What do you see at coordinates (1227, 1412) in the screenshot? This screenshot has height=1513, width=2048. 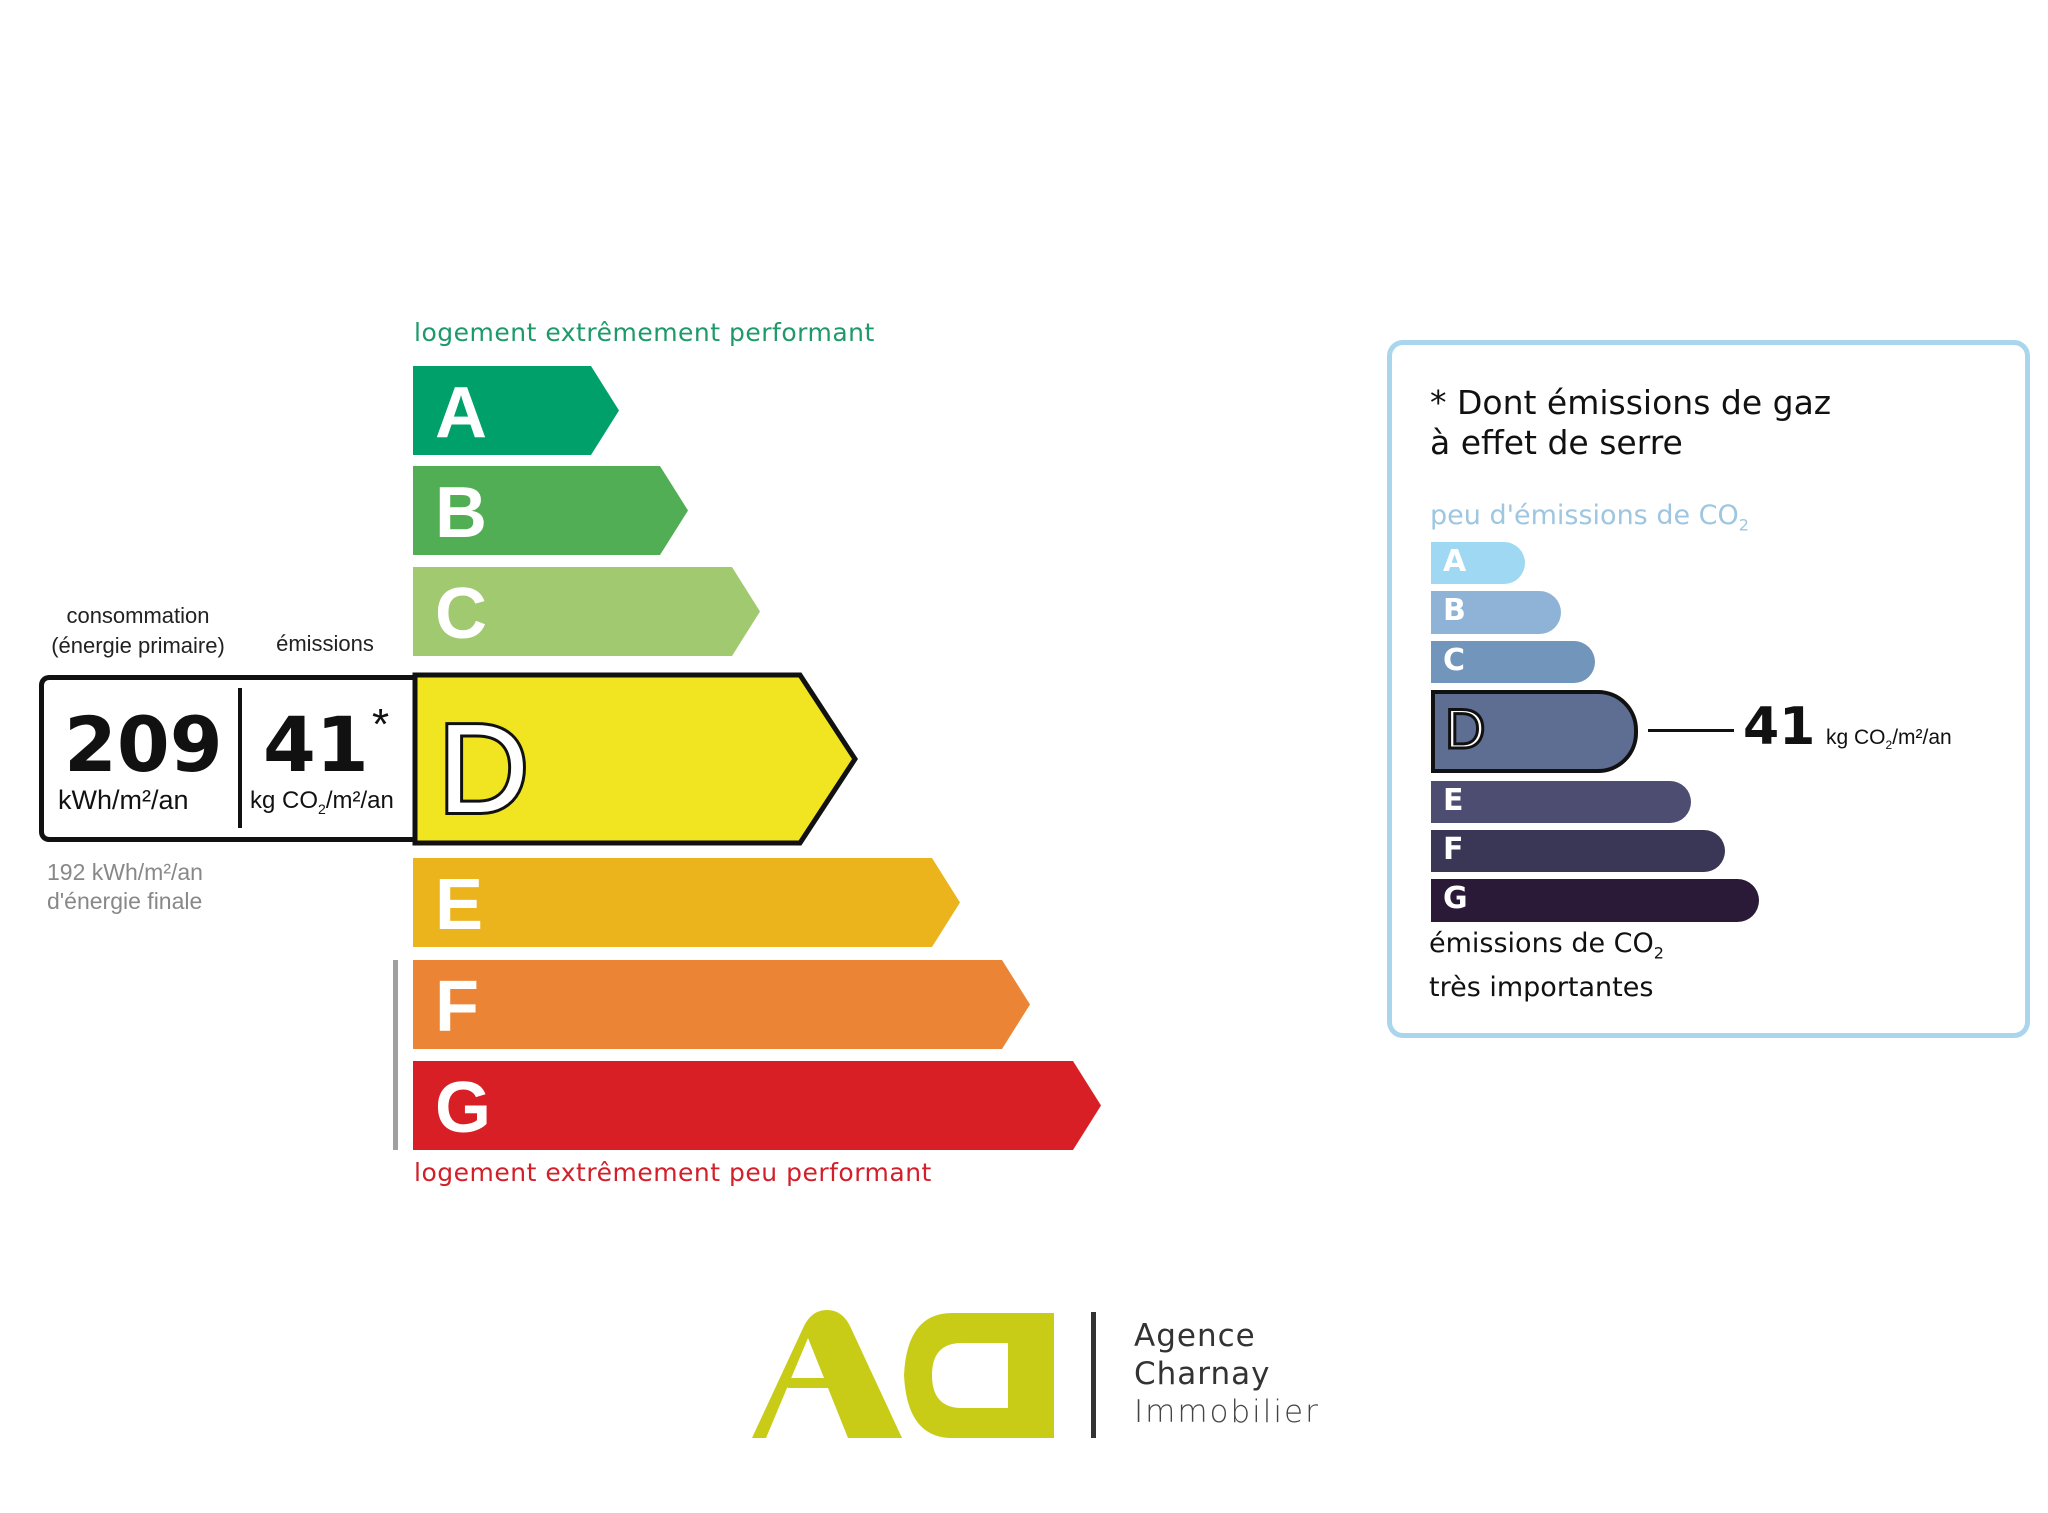 I see `logo-immobilier: Immobilier` at bounding box center [1227, 1412].